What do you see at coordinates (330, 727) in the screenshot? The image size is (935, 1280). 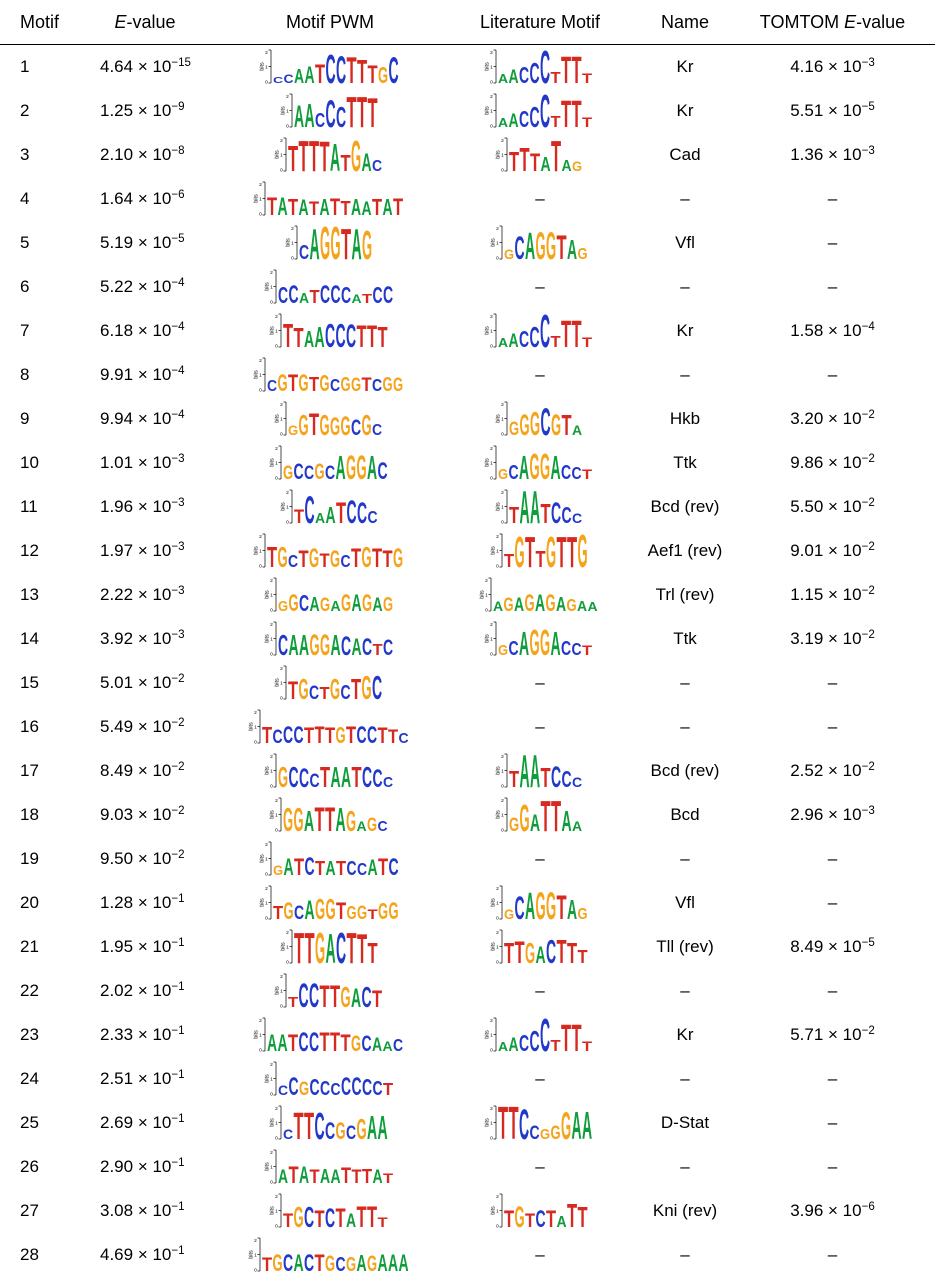 I see `motif-pwm-logo: bits 2 1 0 T C C C T T T G T C C T T C` at bounding box center [330, 727].